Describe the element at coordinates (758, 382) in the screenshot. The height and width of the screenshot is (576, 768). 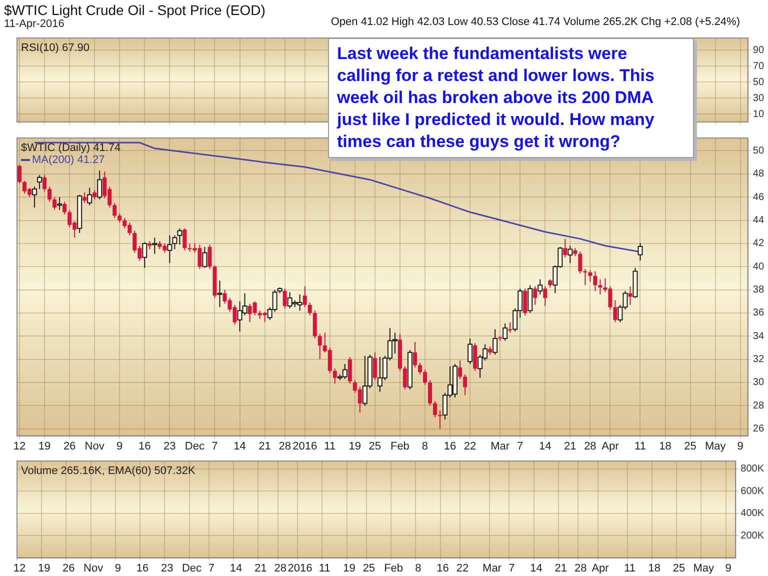
I see `y-tick-label: 30` at that location.